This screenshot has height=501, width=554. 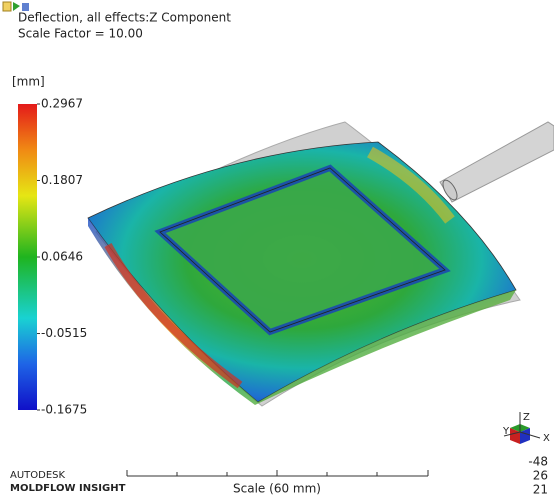 What do you see at coordinates (64, 410) in the screenshot?
I see `legend-tick-label: -0.1675` at bounding box center [64, 410].